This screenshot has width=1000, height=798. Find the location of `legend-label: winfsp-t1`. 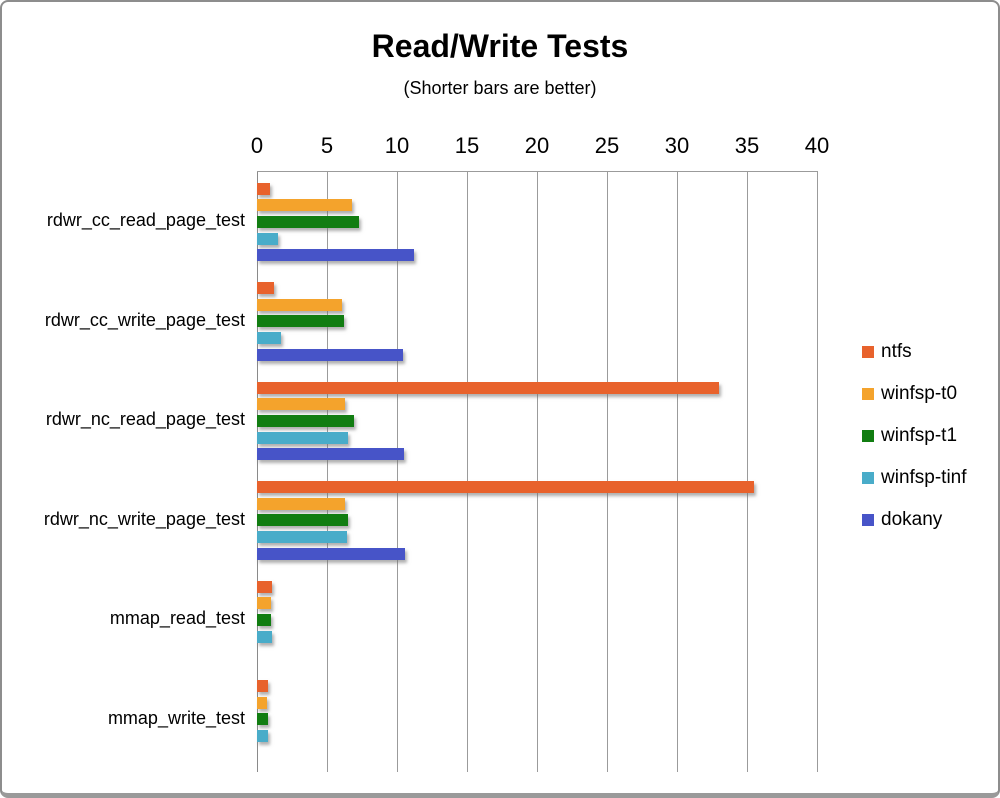

legend-label: winfsp-t1 is located at coordinates (919, 435).